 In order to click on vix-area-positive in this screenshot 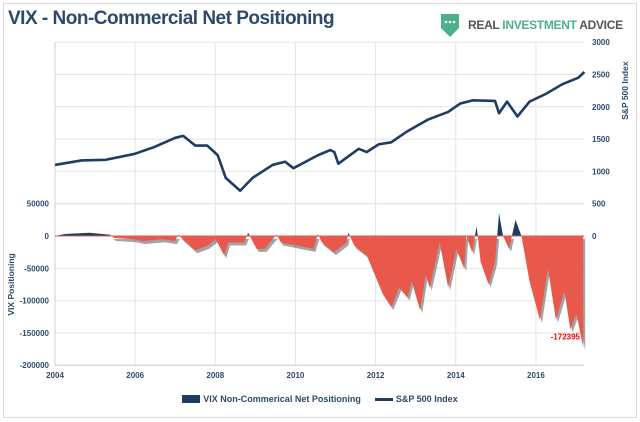, I will do `click(319, 224)`.